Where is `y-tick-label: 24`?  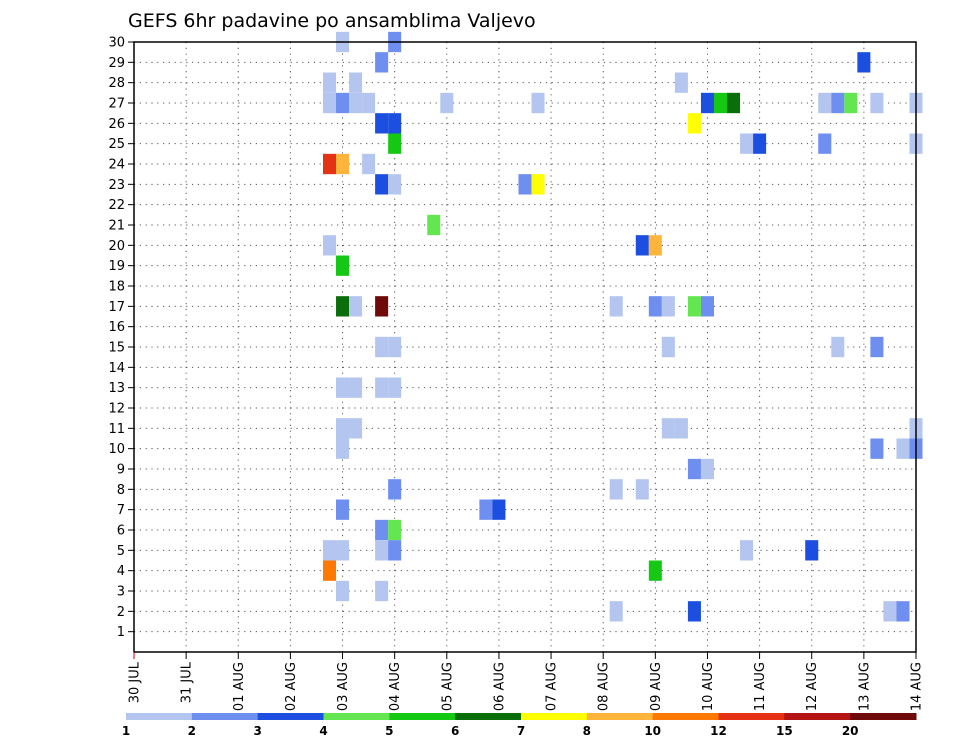
y-tick-label: 24 is located at coordinates (116, 165).